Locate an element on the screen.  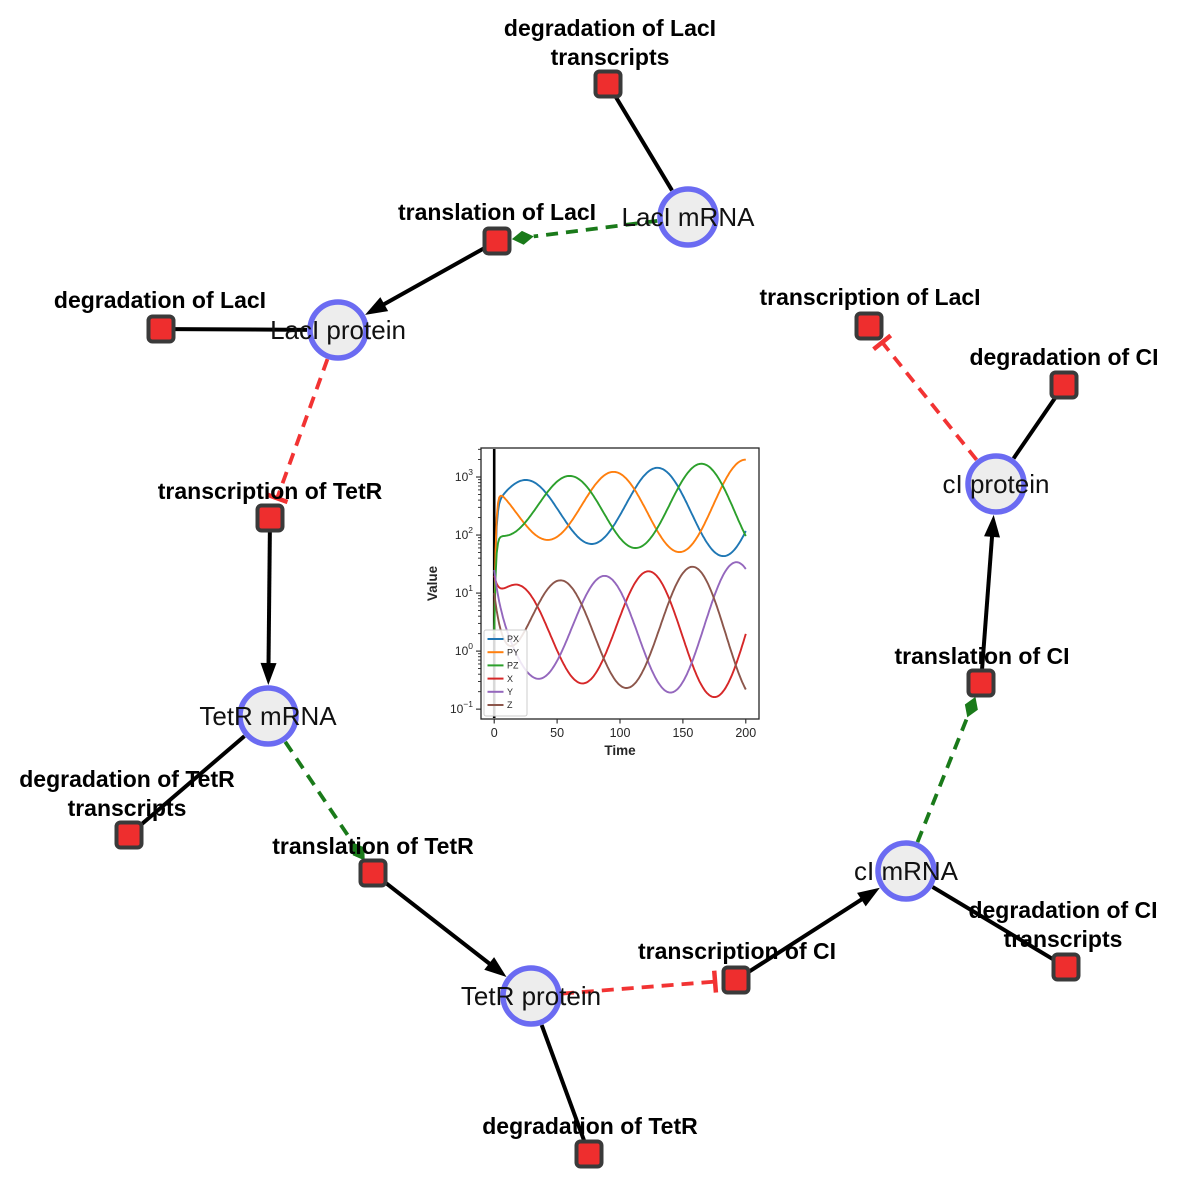
x-tick-label: 200 is located at coordinates (745, 733).